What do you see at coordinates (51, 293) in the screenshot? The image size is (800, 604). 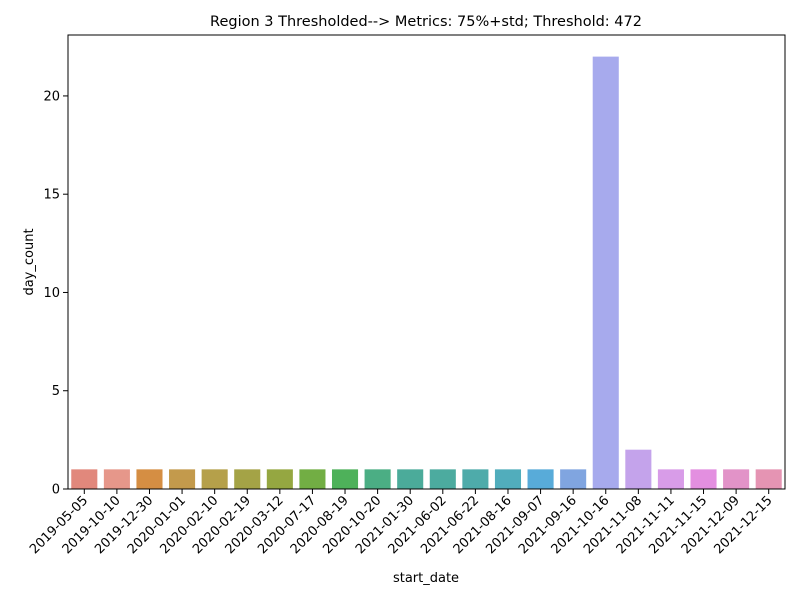 I see `y-tick-label: 10` at bounding box center [51, 293].